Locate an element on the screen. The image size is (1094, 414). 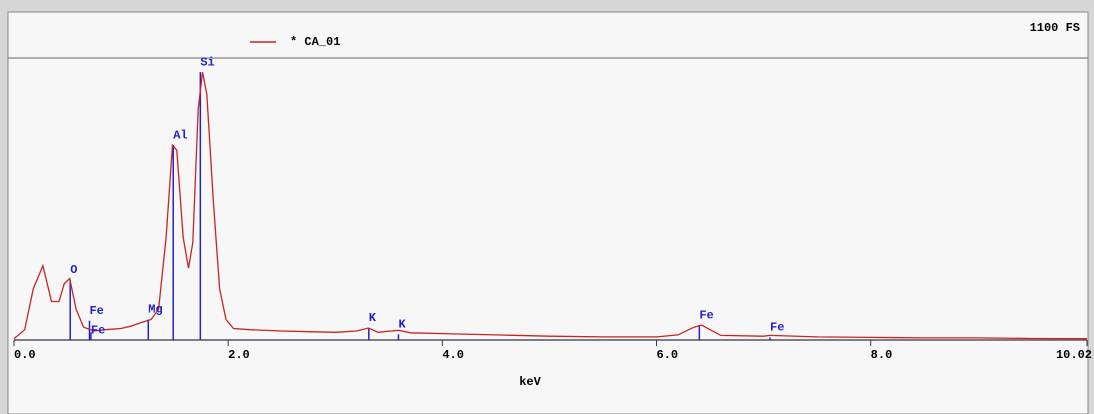
x-tick-label: 8.0 is located at coordinates (882, 355).